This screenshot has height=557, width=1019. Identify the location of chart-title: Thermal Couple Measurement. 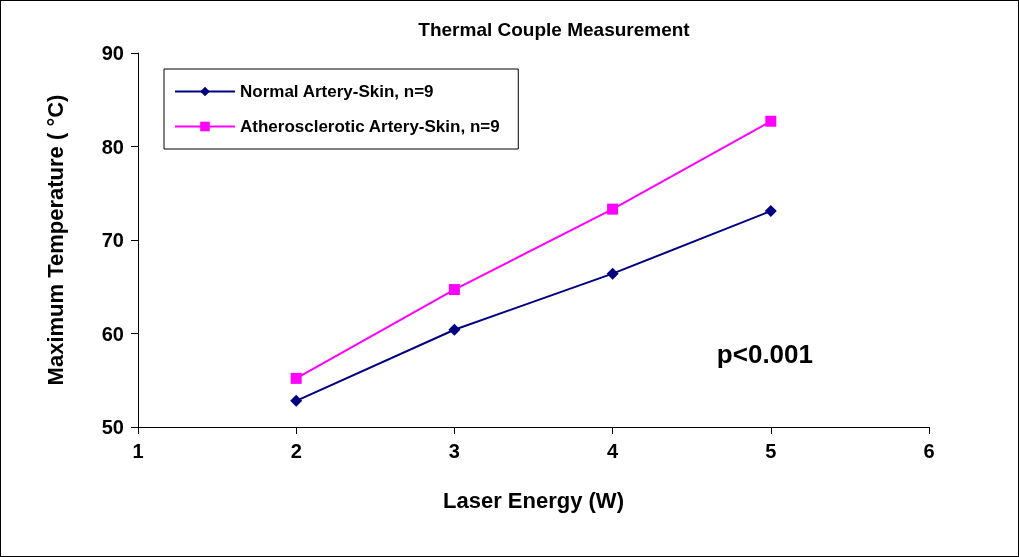
(554, 29).